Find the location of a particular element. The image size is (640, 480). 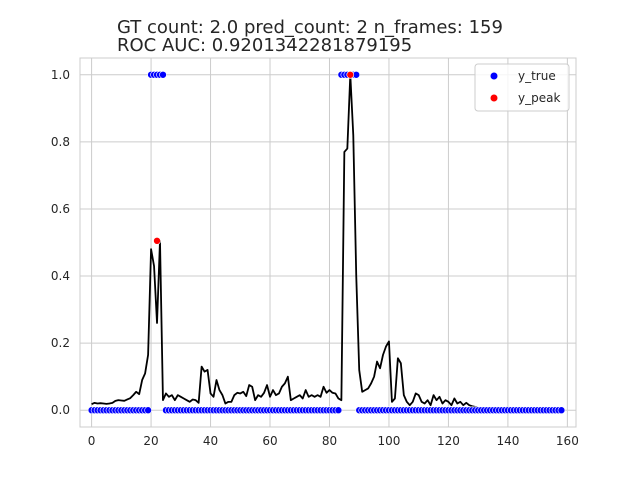

x-tick-label: 140 is located at coordinates (507, 441).